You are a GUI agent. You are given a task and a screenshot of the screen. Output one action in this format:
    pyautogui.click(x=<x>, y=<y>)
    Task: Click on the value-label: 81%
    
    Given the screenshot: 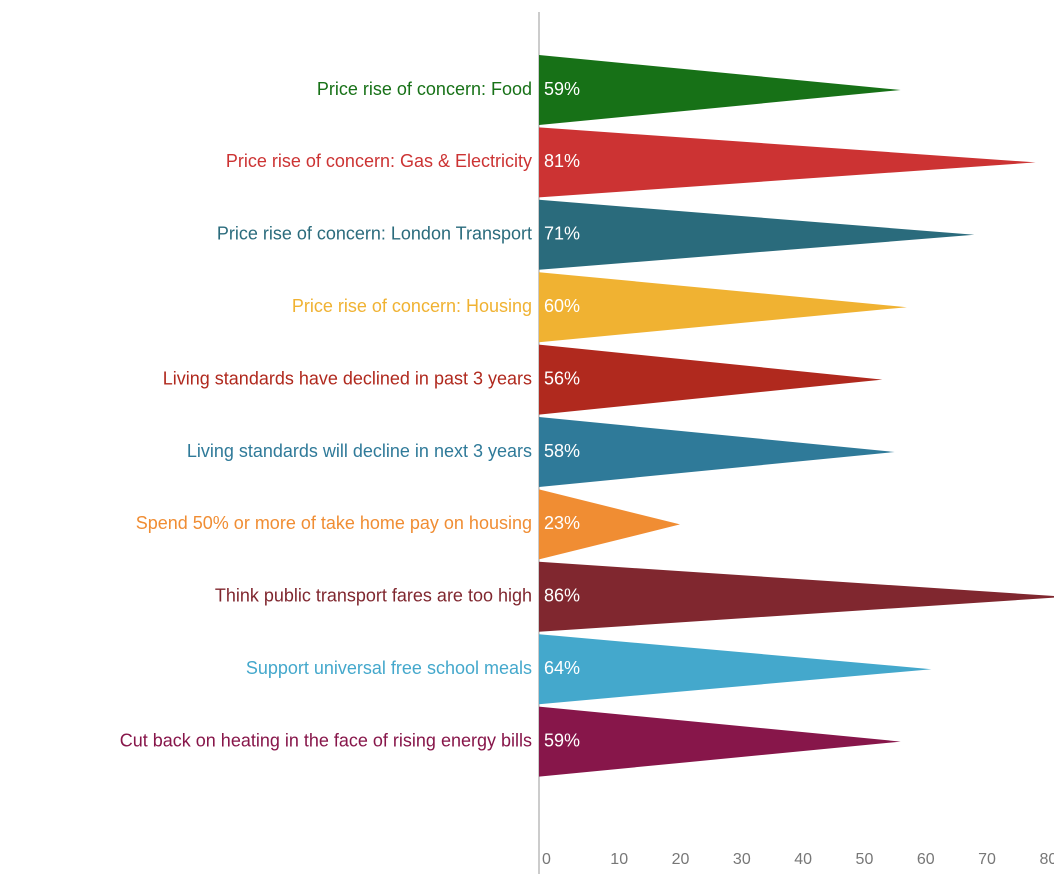 What is the action you would take?
    pyautogui.click(x=562, y=161)
    